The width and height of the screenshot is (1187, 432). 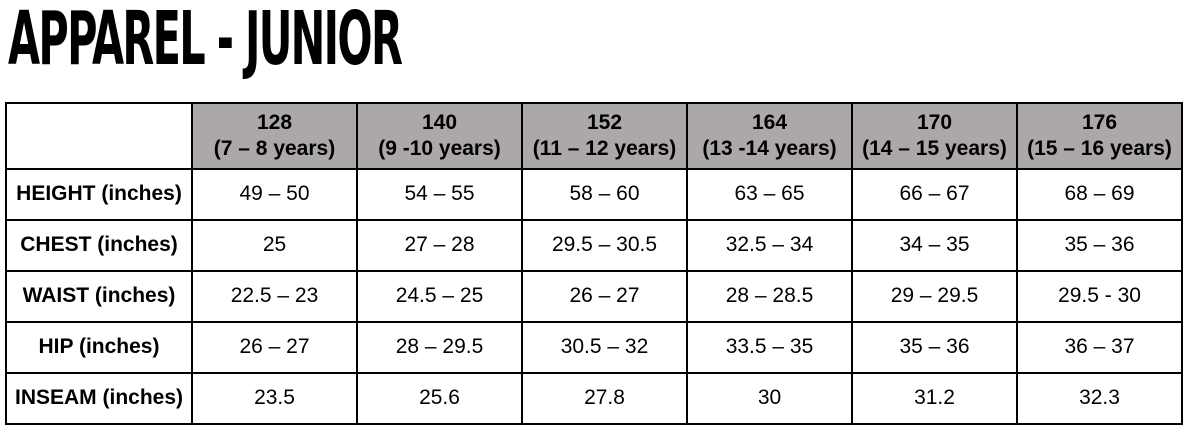 What do you see at coordinates (439, 347) in the screenshot?
I see `hip-value: 28 – 29.5` at bounding box center [439, 347].